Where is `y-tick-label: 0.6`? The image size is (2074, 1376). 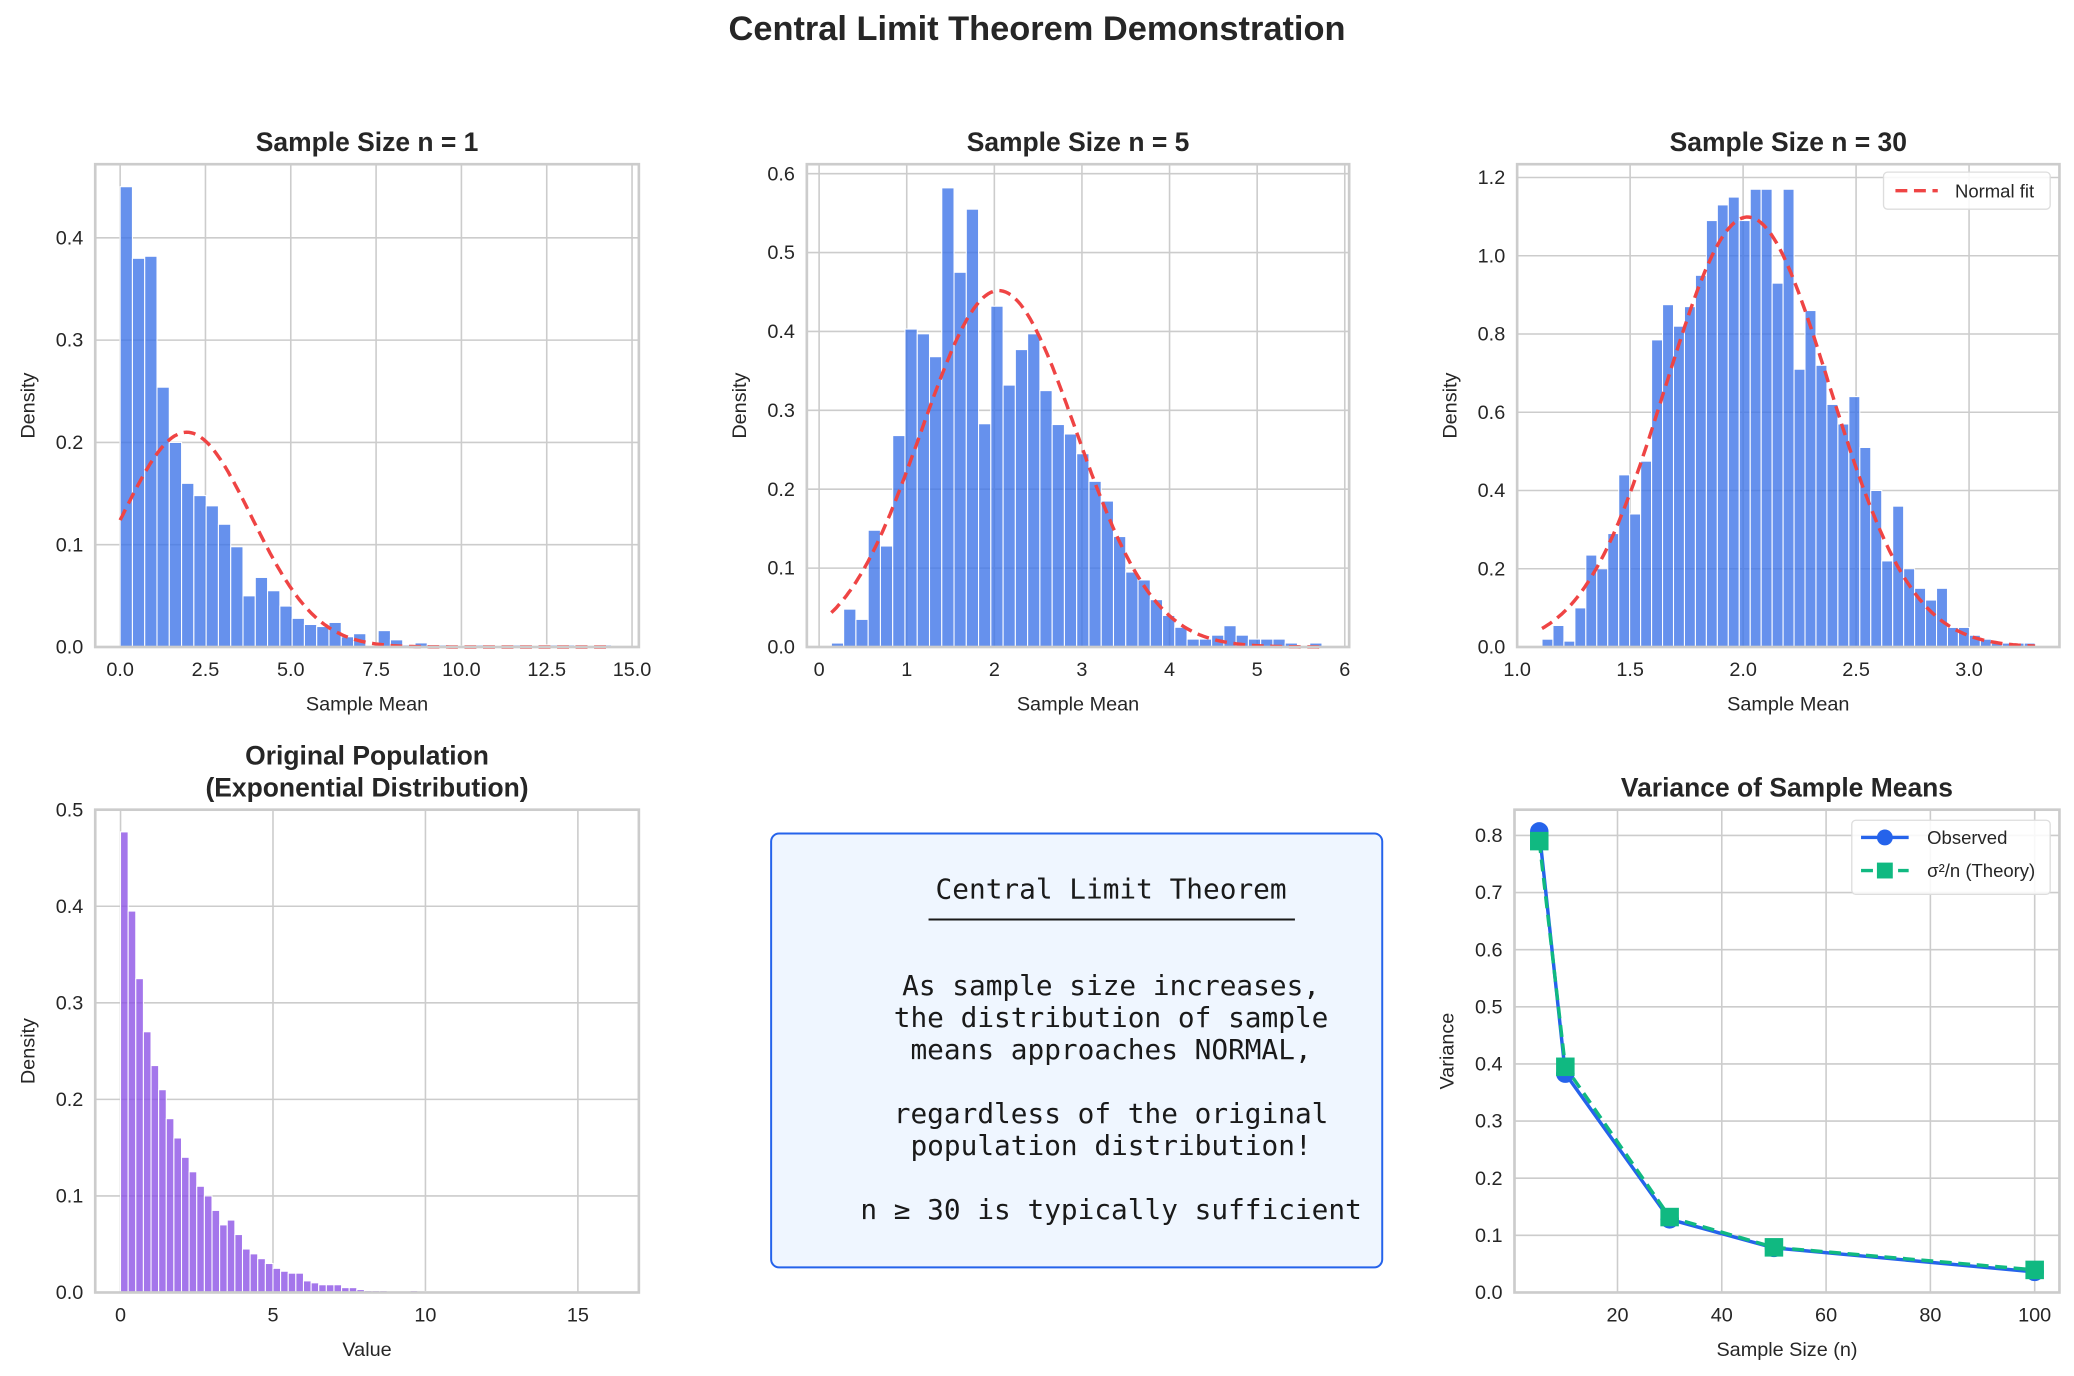 y-tick-label: 0.6 is located at coordinates (1492, 413).